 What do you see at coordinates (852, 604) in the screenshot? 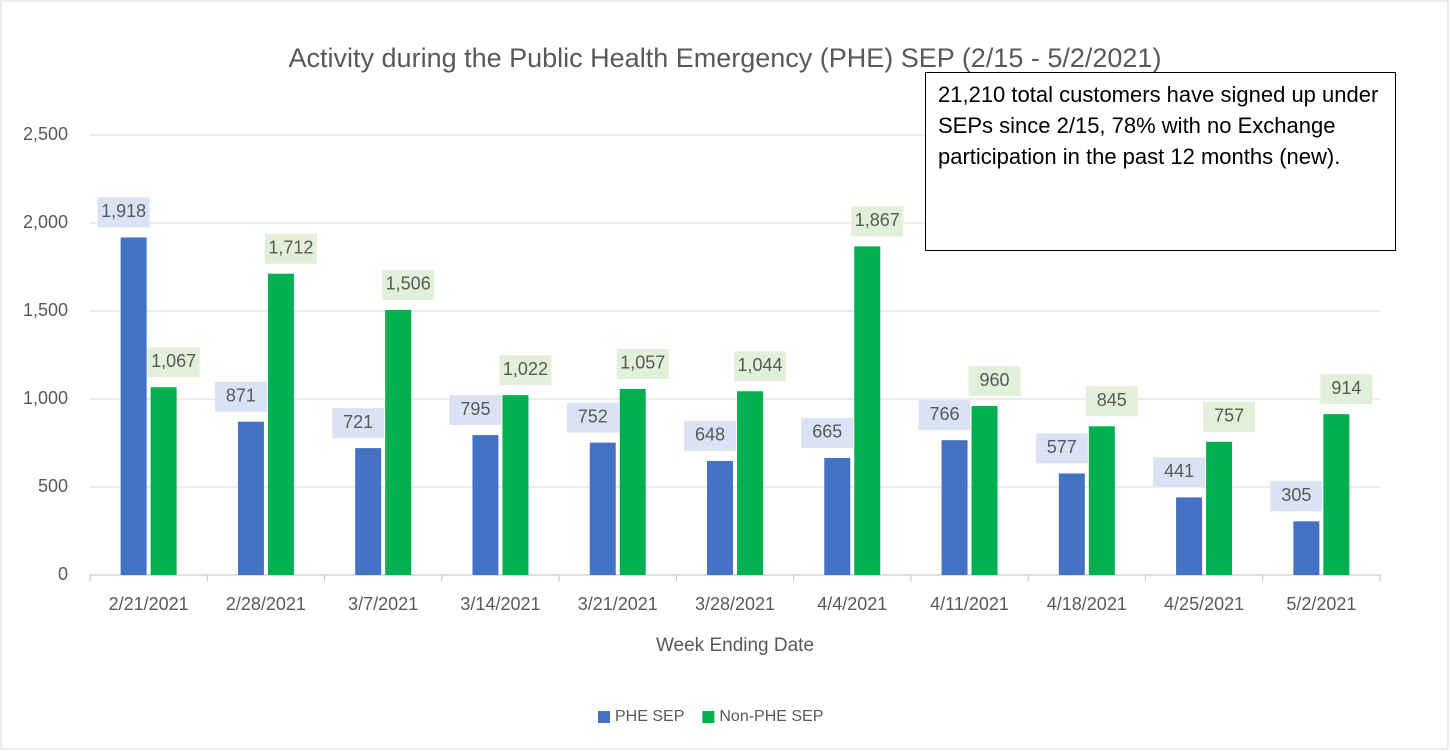
I see `x-tick-label: 4/4/2021` at bounding box center [852, 604].